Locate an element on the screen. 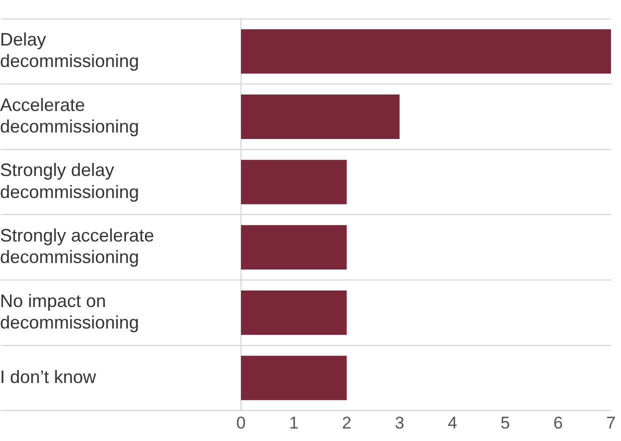 This screenshot has height=441, width=621. x-tick-label: 5 is located at coordinates (505, 422).